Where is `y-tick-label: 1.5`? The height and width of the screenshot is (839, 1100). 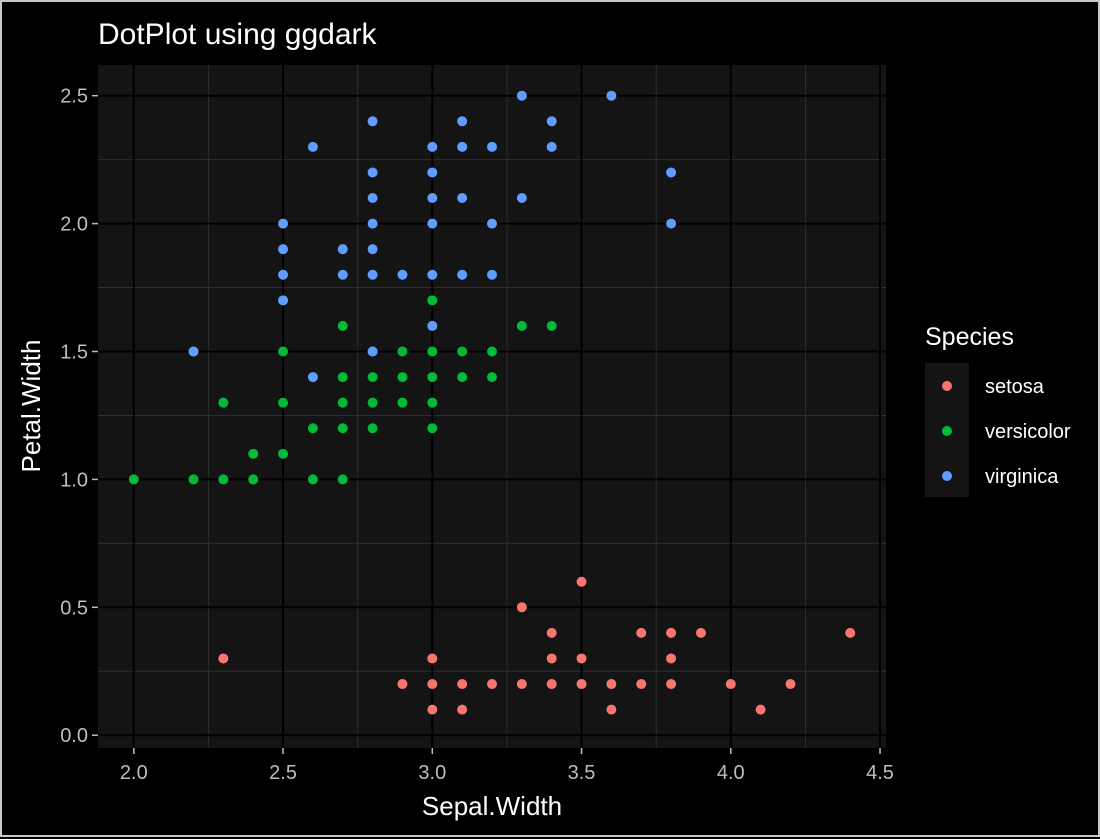
y-tick-label: 1.5 is located at coordinates (74, 353).